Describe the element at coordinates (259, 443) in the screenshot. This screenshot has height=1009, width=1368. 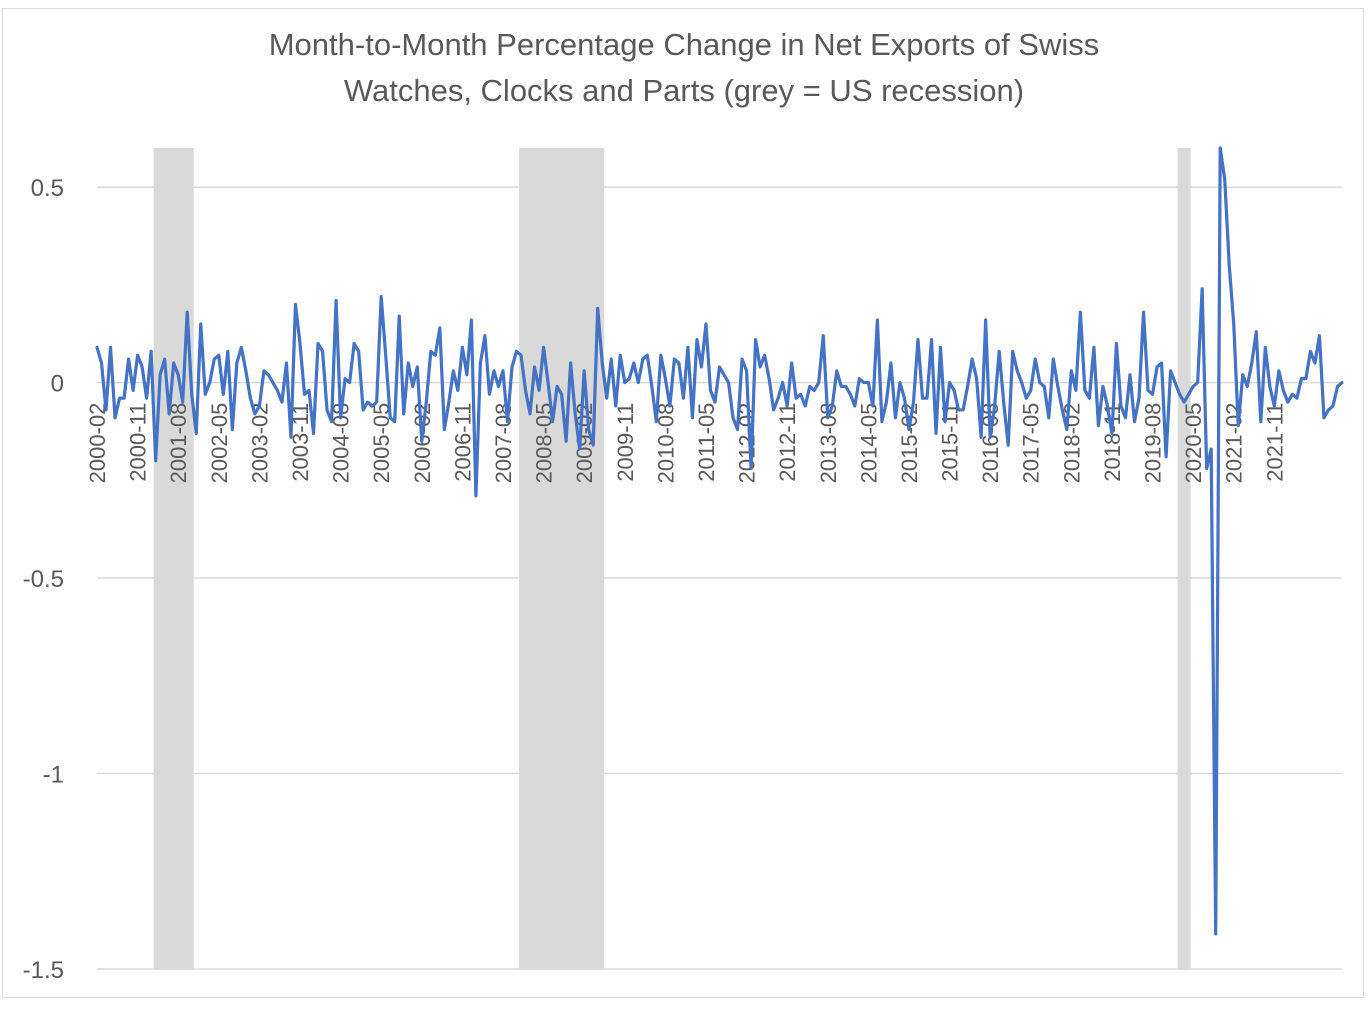
I see `x-tick-label: 2003-02` at that location.